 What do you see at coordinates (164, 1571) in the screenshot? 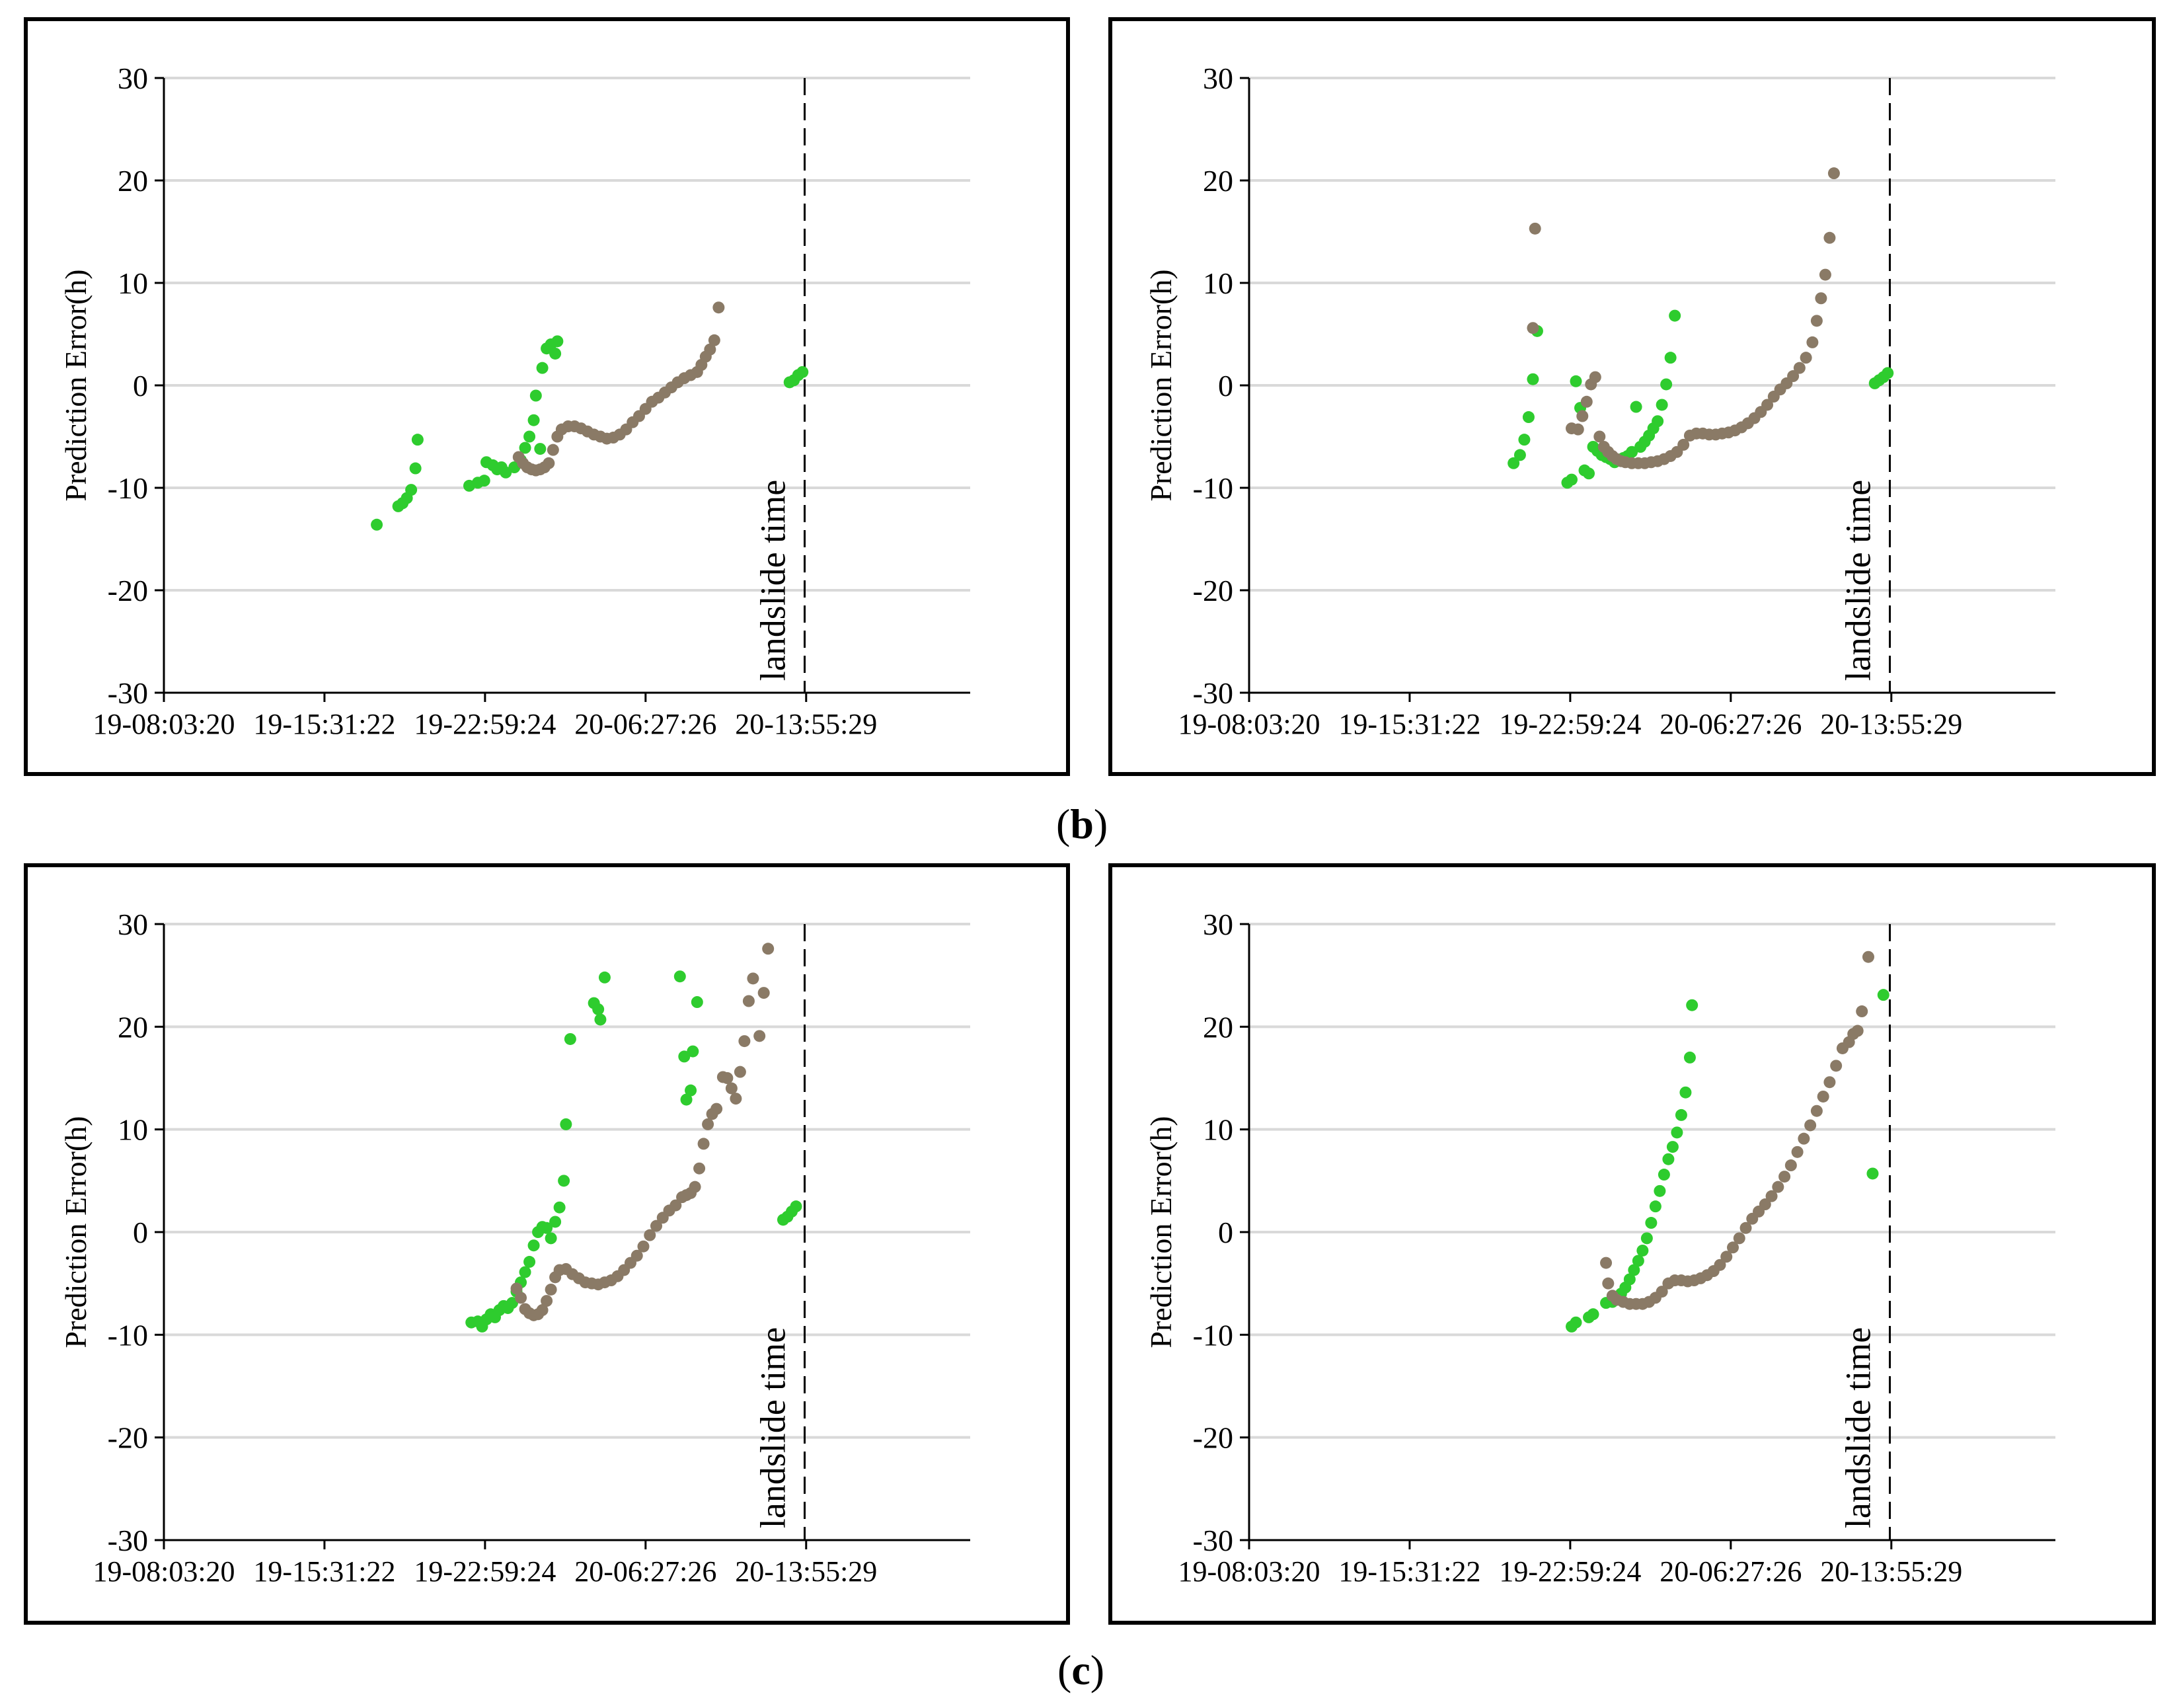
I see `chart-c-left-x-tick-label: 19-08:03:20` at bounding box center [164, 1571].